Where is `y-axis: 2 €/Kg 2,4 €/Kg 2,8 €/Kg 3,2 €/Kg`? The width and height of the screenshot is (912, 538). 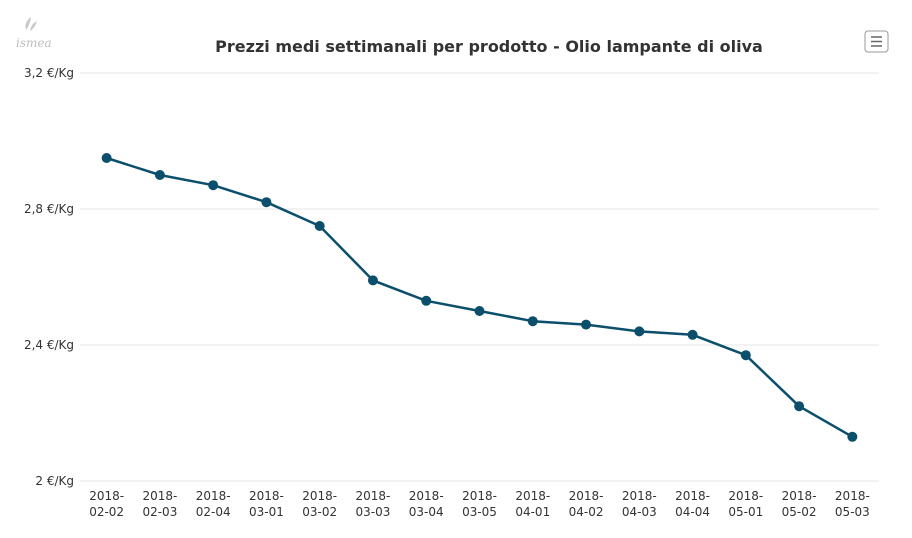
y-axis: 2 €/Kg 2,4 €/Kg 2,8 €/Kg 3,2 €/Kg is located at coordinates (49, 277).